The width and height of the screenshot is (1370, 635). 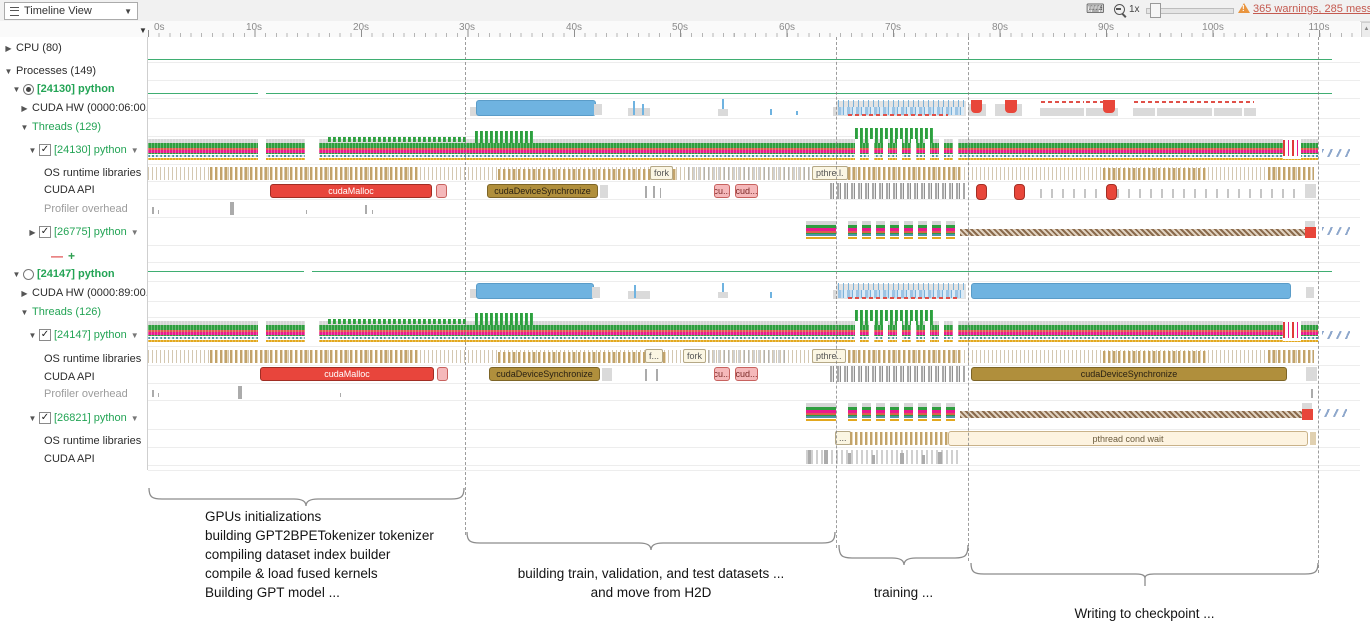 I want to click on cuda-hw-kernel-spikes, so click(x=901, y=103).